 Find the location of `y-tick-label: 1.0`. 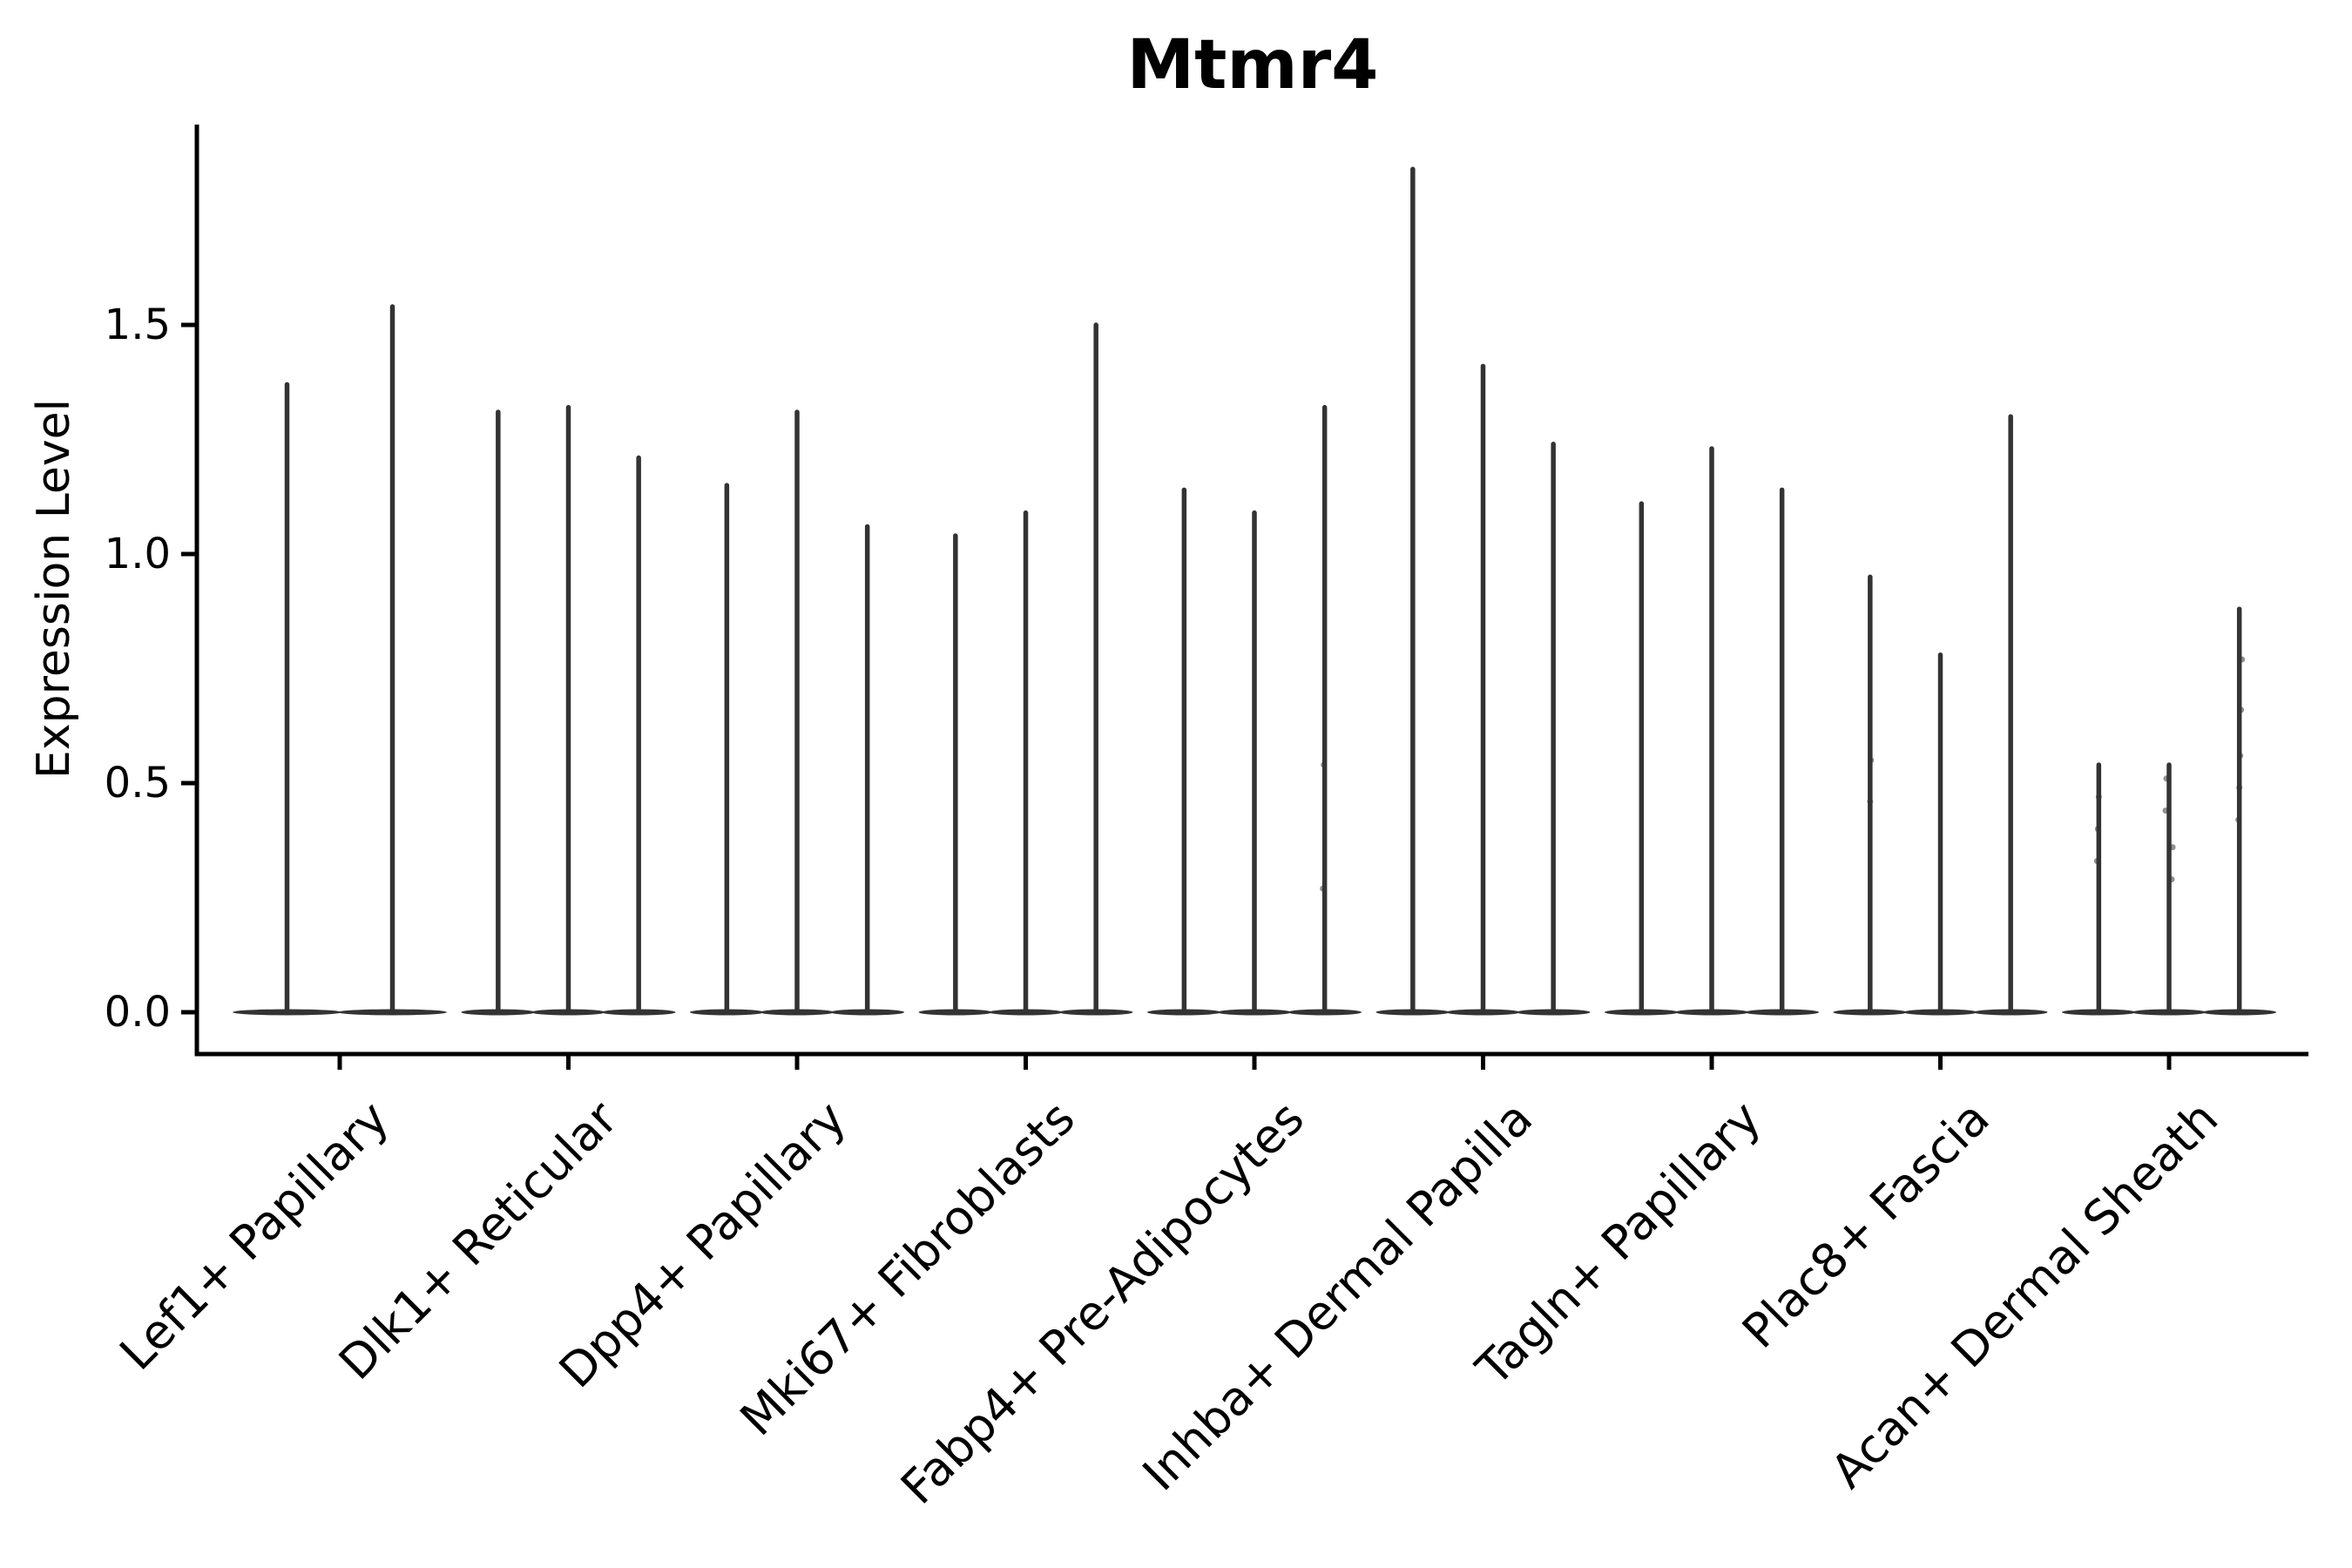

y-tick-label: 1.0 is located at coordinates (137, 554).